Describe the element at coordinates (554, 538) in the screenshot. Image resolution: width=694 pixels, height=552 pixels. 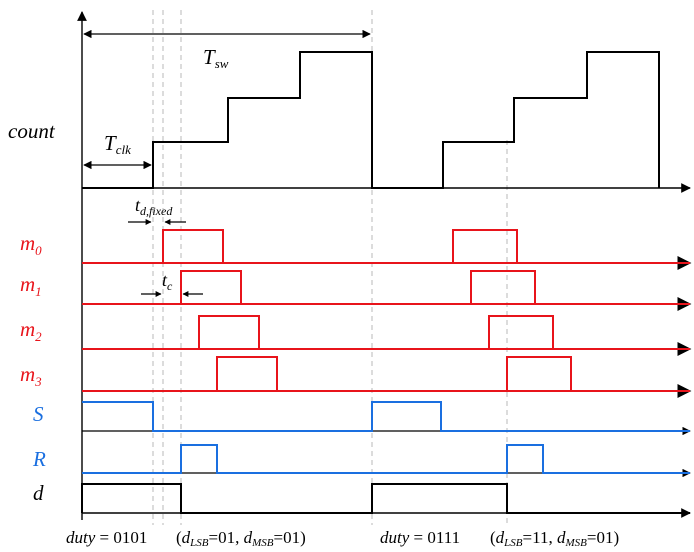
I see `caption-bits-2: (dLSB=11, dMSB=01)` at that location.